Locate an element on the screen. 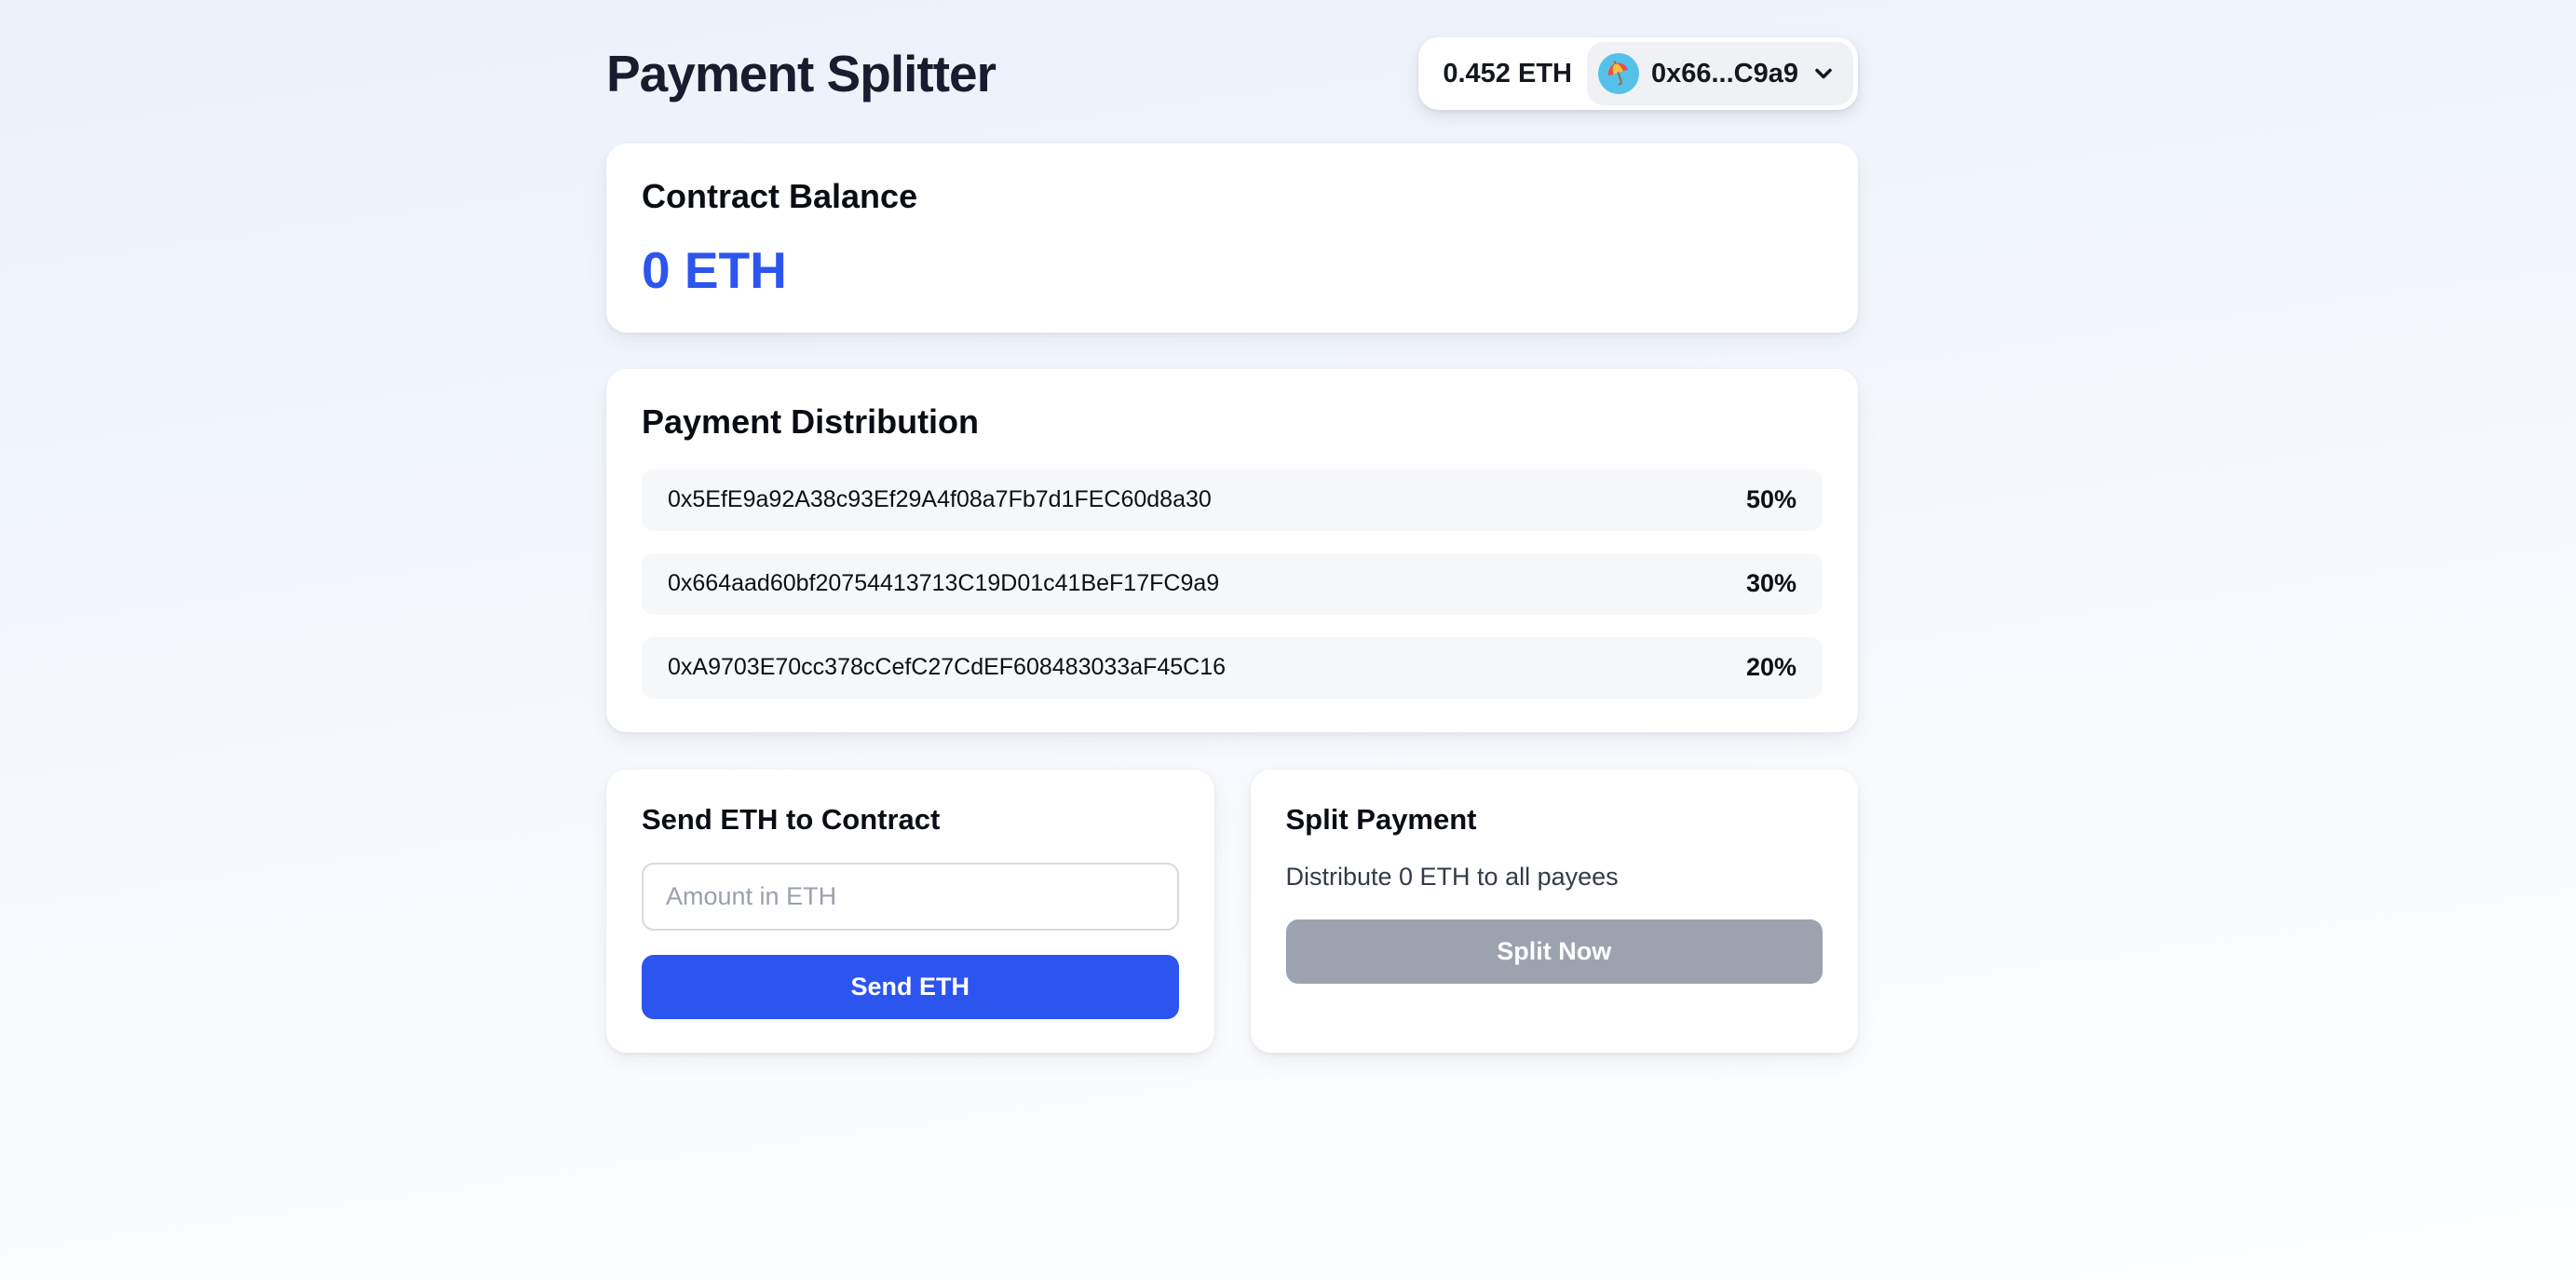  amount-input is located at coordinates (910, 896).